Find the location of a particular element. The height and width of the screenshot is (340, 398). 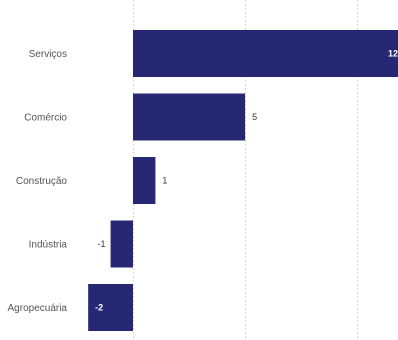

category-label-2: Construção is located at coordinates (42, 181).